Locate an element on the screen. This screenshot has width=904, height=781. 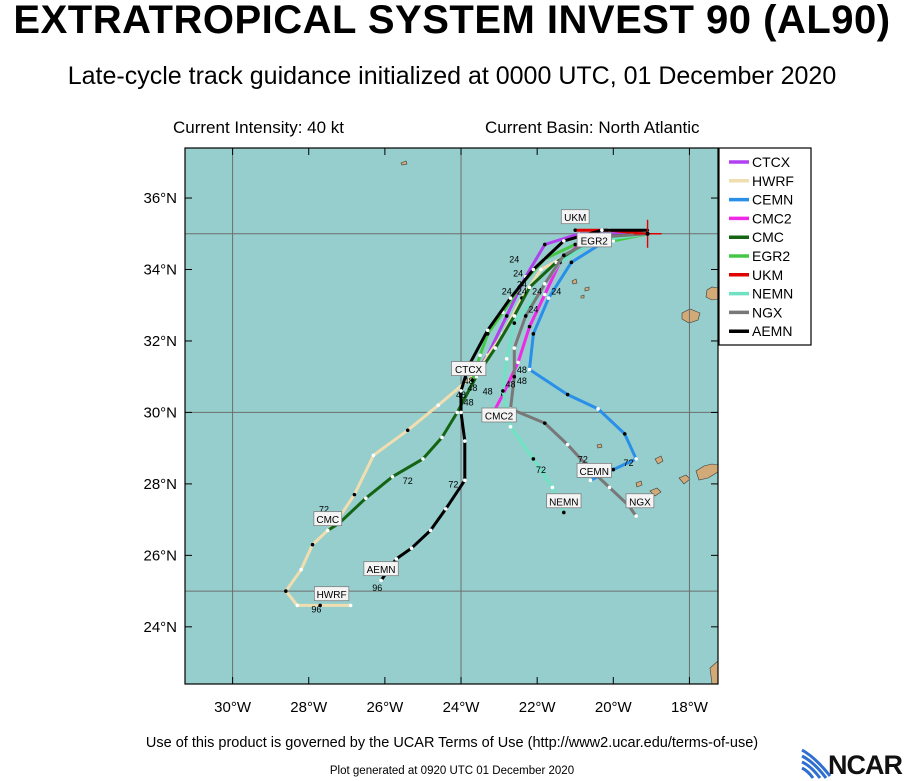
current-intensity: Current Intensity: 40 kt is located at coordinates (259, 127).